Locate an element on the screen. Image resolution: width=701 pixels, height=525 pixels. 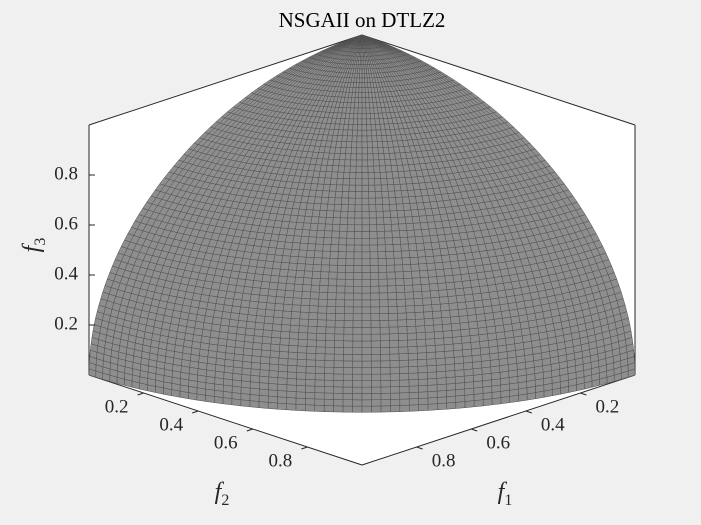
y-tick is located at coordinates (249, 430).